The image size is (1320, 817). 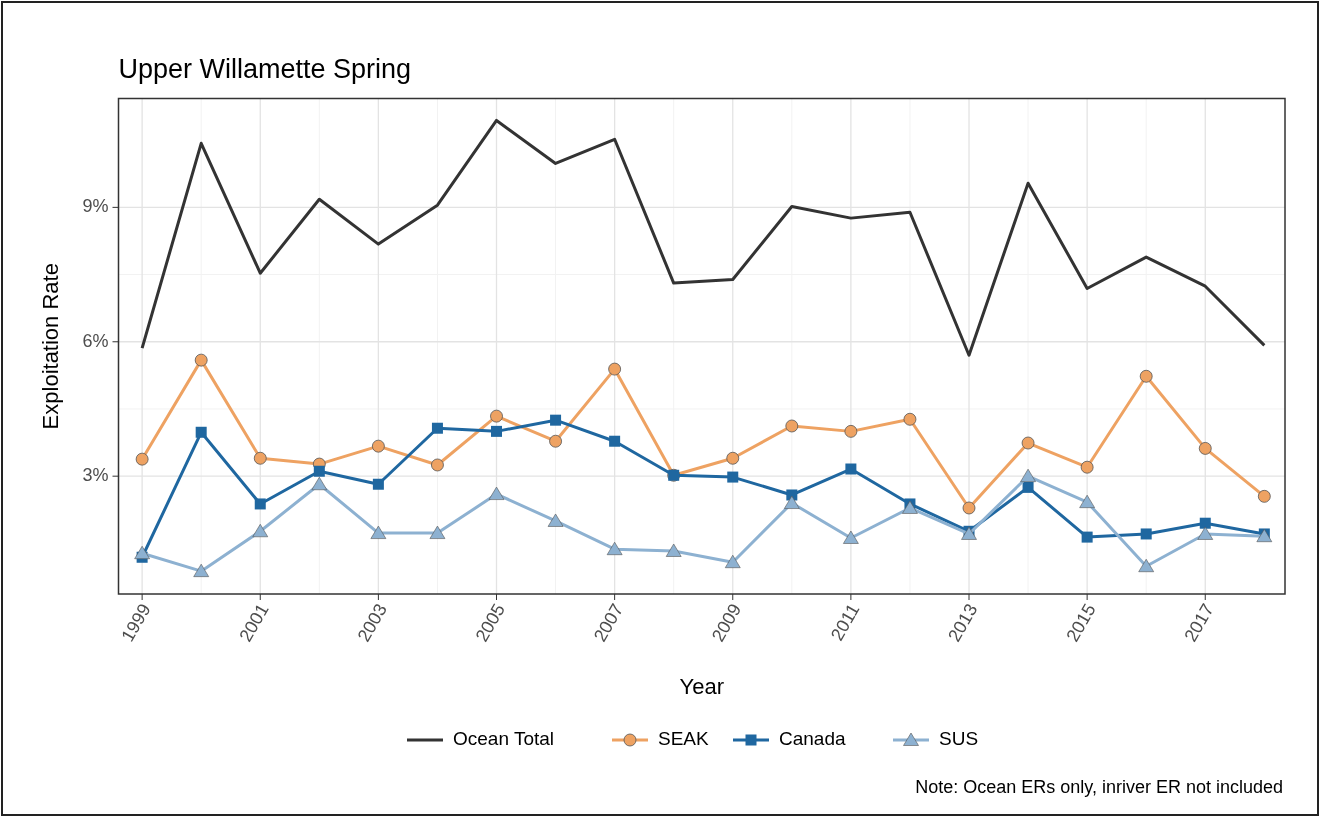 I want to click on text: Note: Ocean ERs only, inriver ER not included, so click(x=1099, y=787).